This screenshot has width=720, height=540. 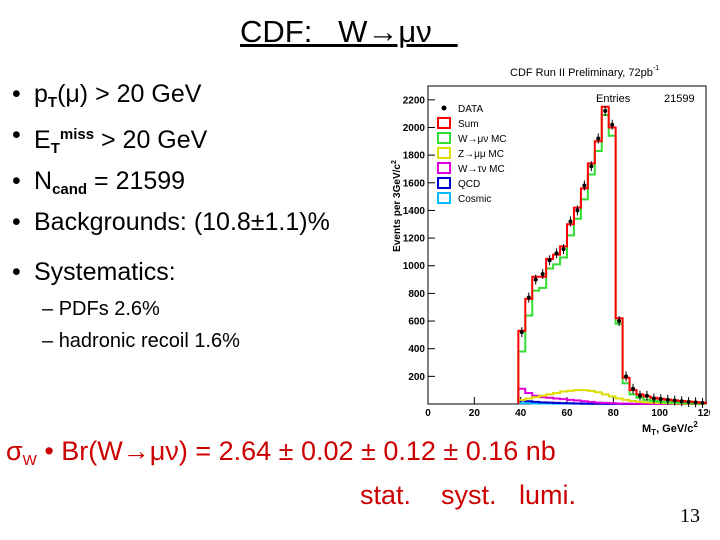 I want to click on legend-label: QCD, so click(x=469, y=184).